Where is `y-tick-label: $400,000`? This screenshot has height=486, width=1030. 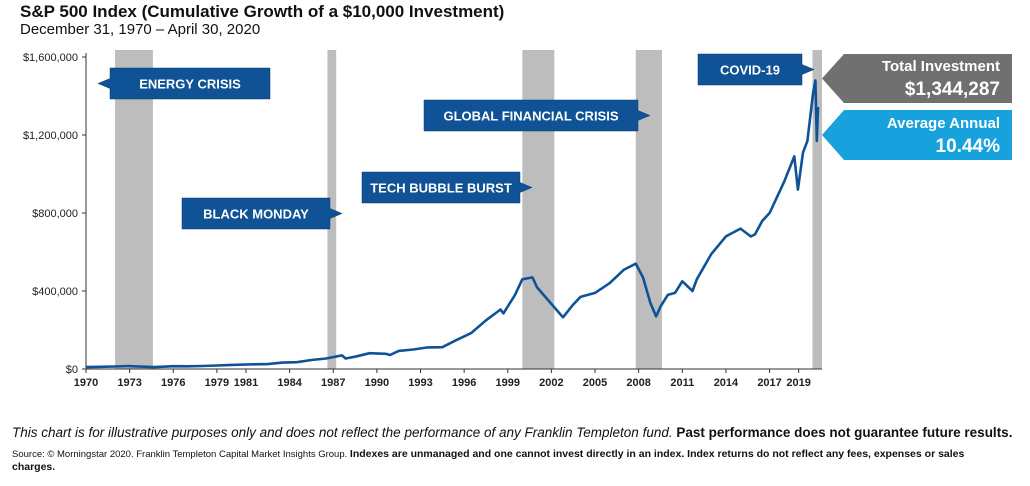 y-tick-label: $400,000 is located at coordinates (55, 292).